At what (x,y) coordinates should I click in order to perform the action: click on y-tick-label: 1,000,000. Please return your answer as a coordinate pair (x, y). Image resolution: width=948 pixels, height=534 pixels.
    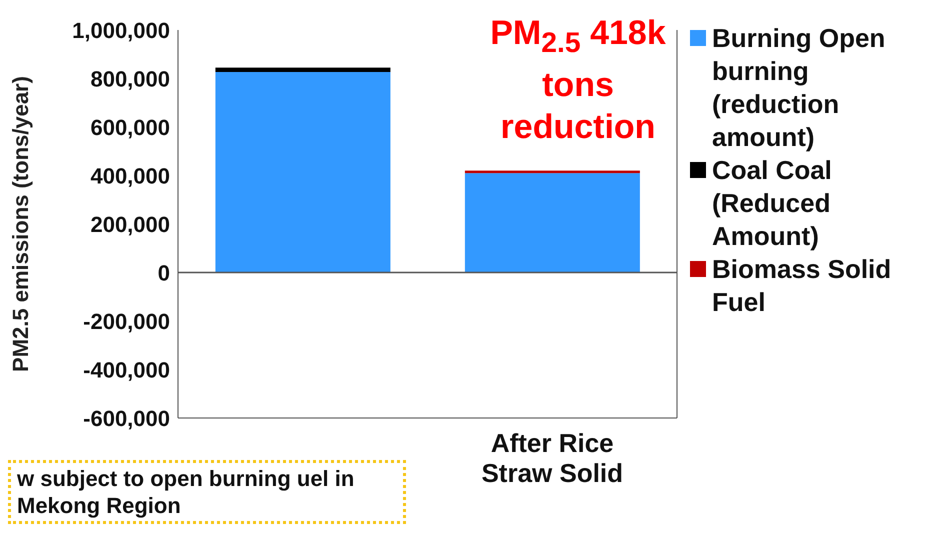
    Looking at the image, I should click on (121, 30).